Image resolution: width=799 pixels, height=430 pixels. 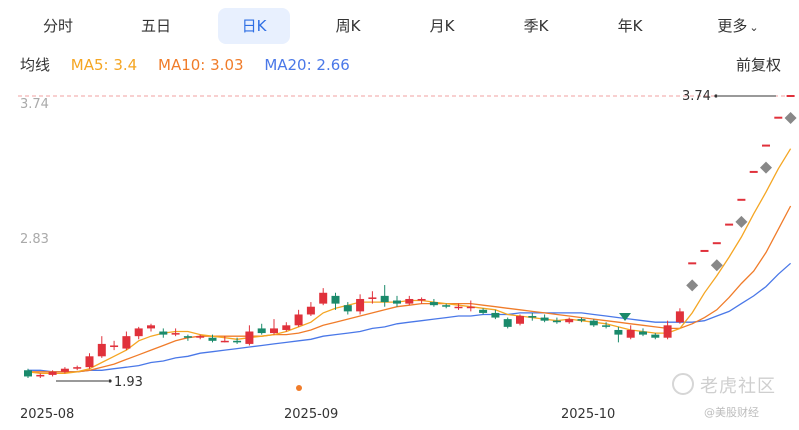 What do you see at coordinates (630, 26) in the screenshot?
I see `tab-yearly-k: 年K` at bounding box center [630, 26].